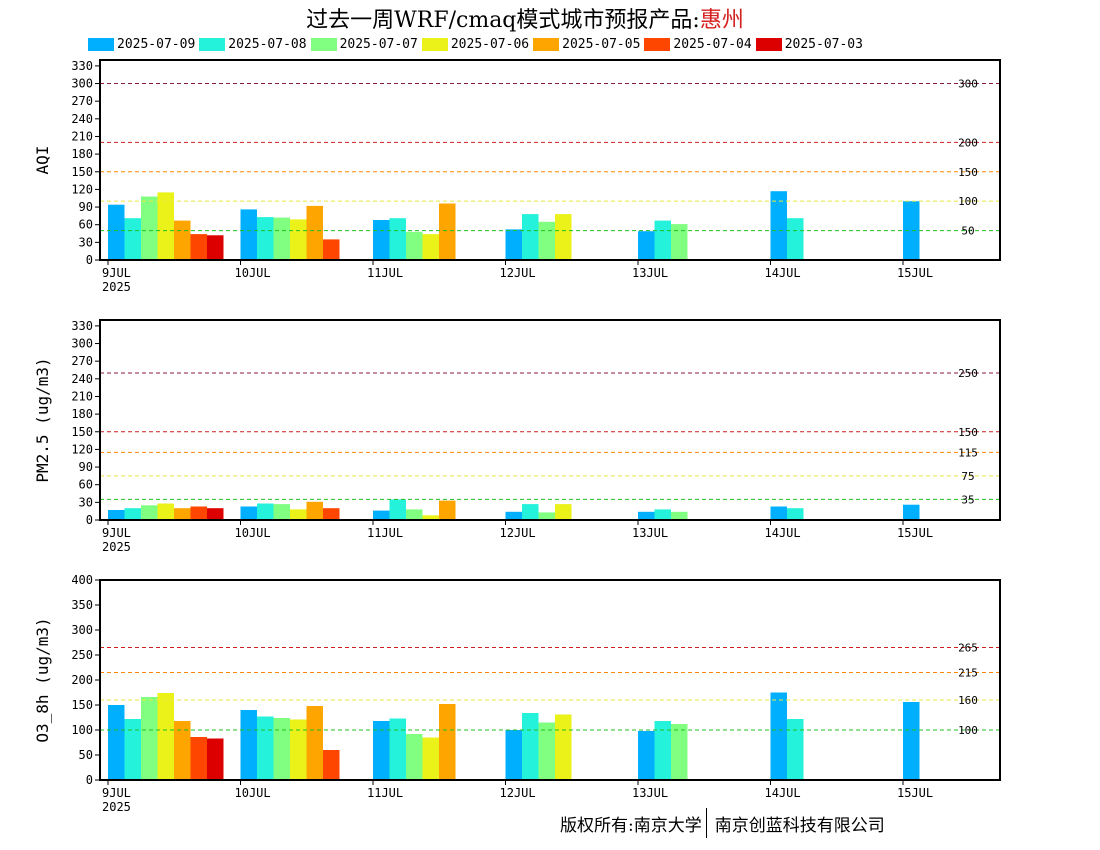 Image resolution: width=1100 pixels, height=850 pixels. What do you see at coordinates (783, 793) in the screenshot?
I see `x-tick-label: 14JUL` at bounding box center [783, 793].